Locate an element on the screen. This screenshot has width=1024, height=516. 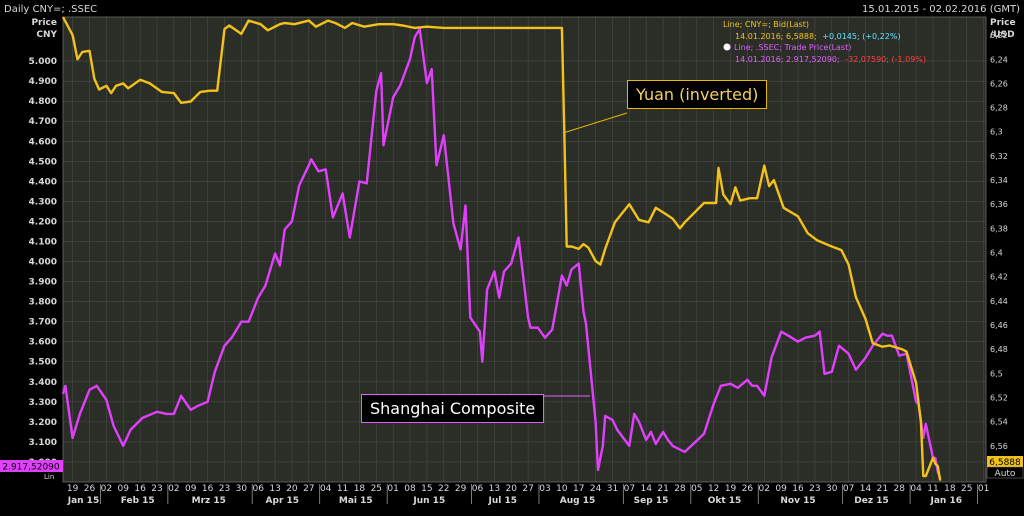
left-axis-title: Price is located at coordinates (44, 23).